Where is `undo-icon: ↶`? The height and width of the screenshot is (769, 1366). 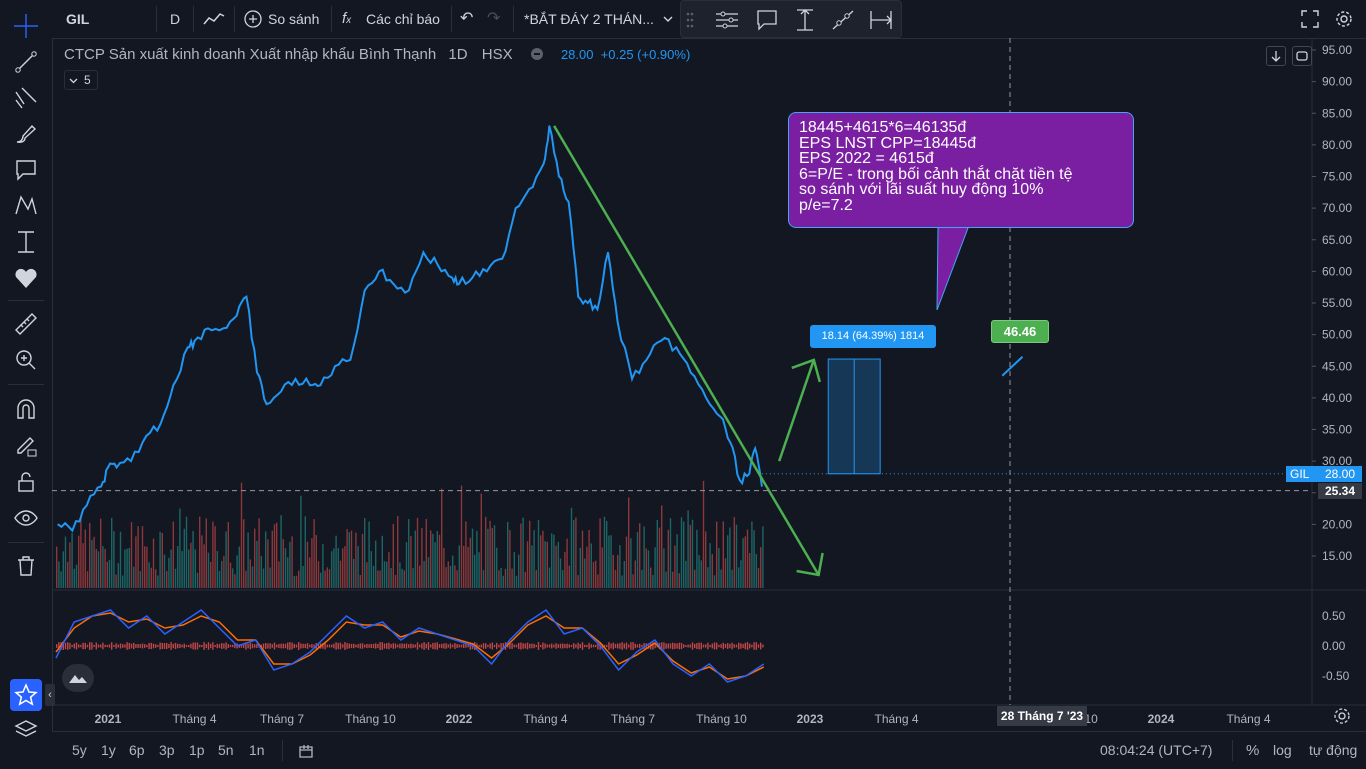 undo-icon: ↶ is located at coordinates (467, 18).